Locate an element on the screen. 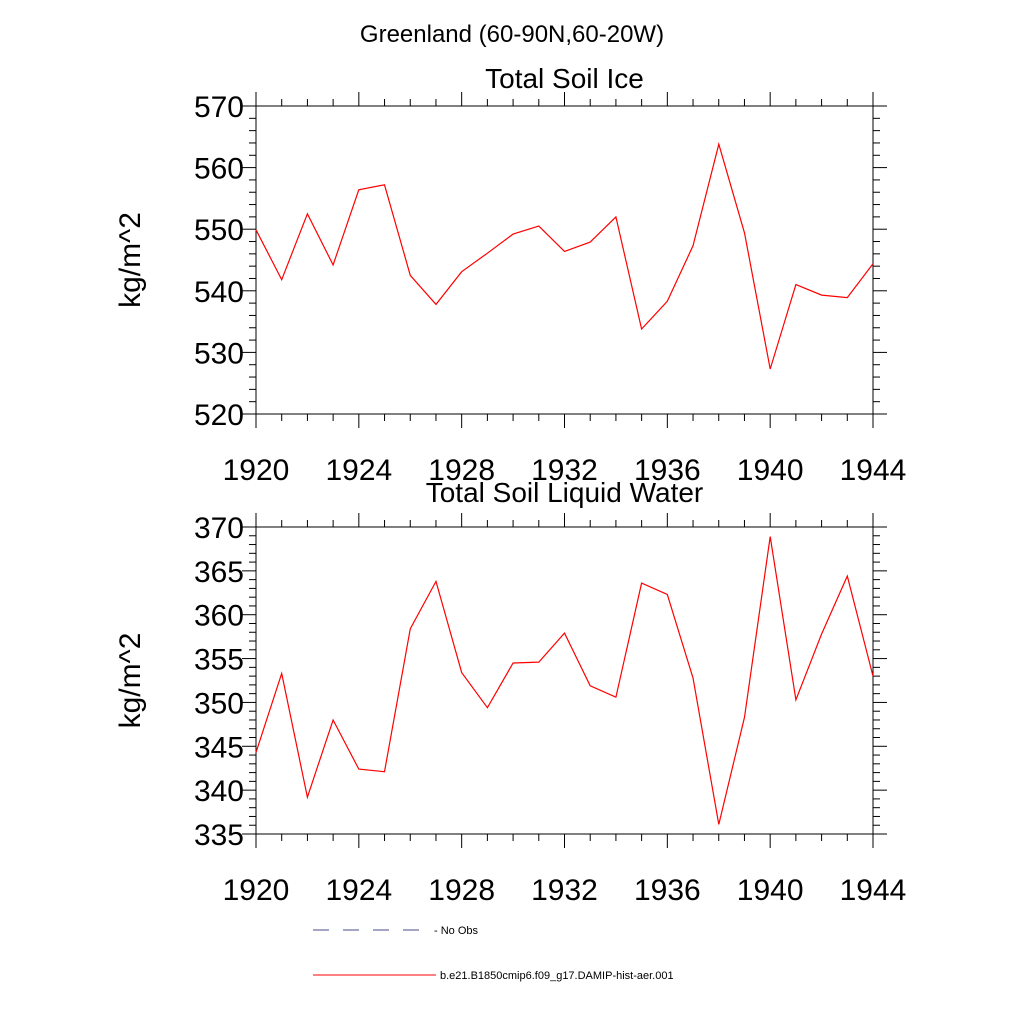  y-tick-label: 550 is located at coordinates (219, 230).